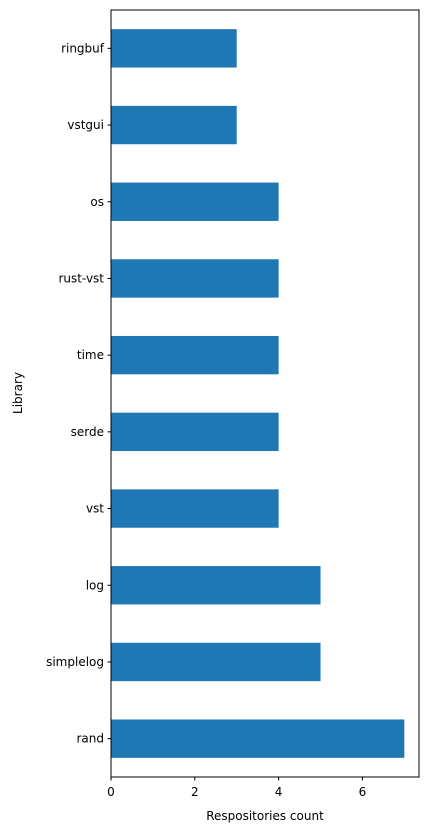  I want to click on x-tick-label: 6, so click(363, 792).